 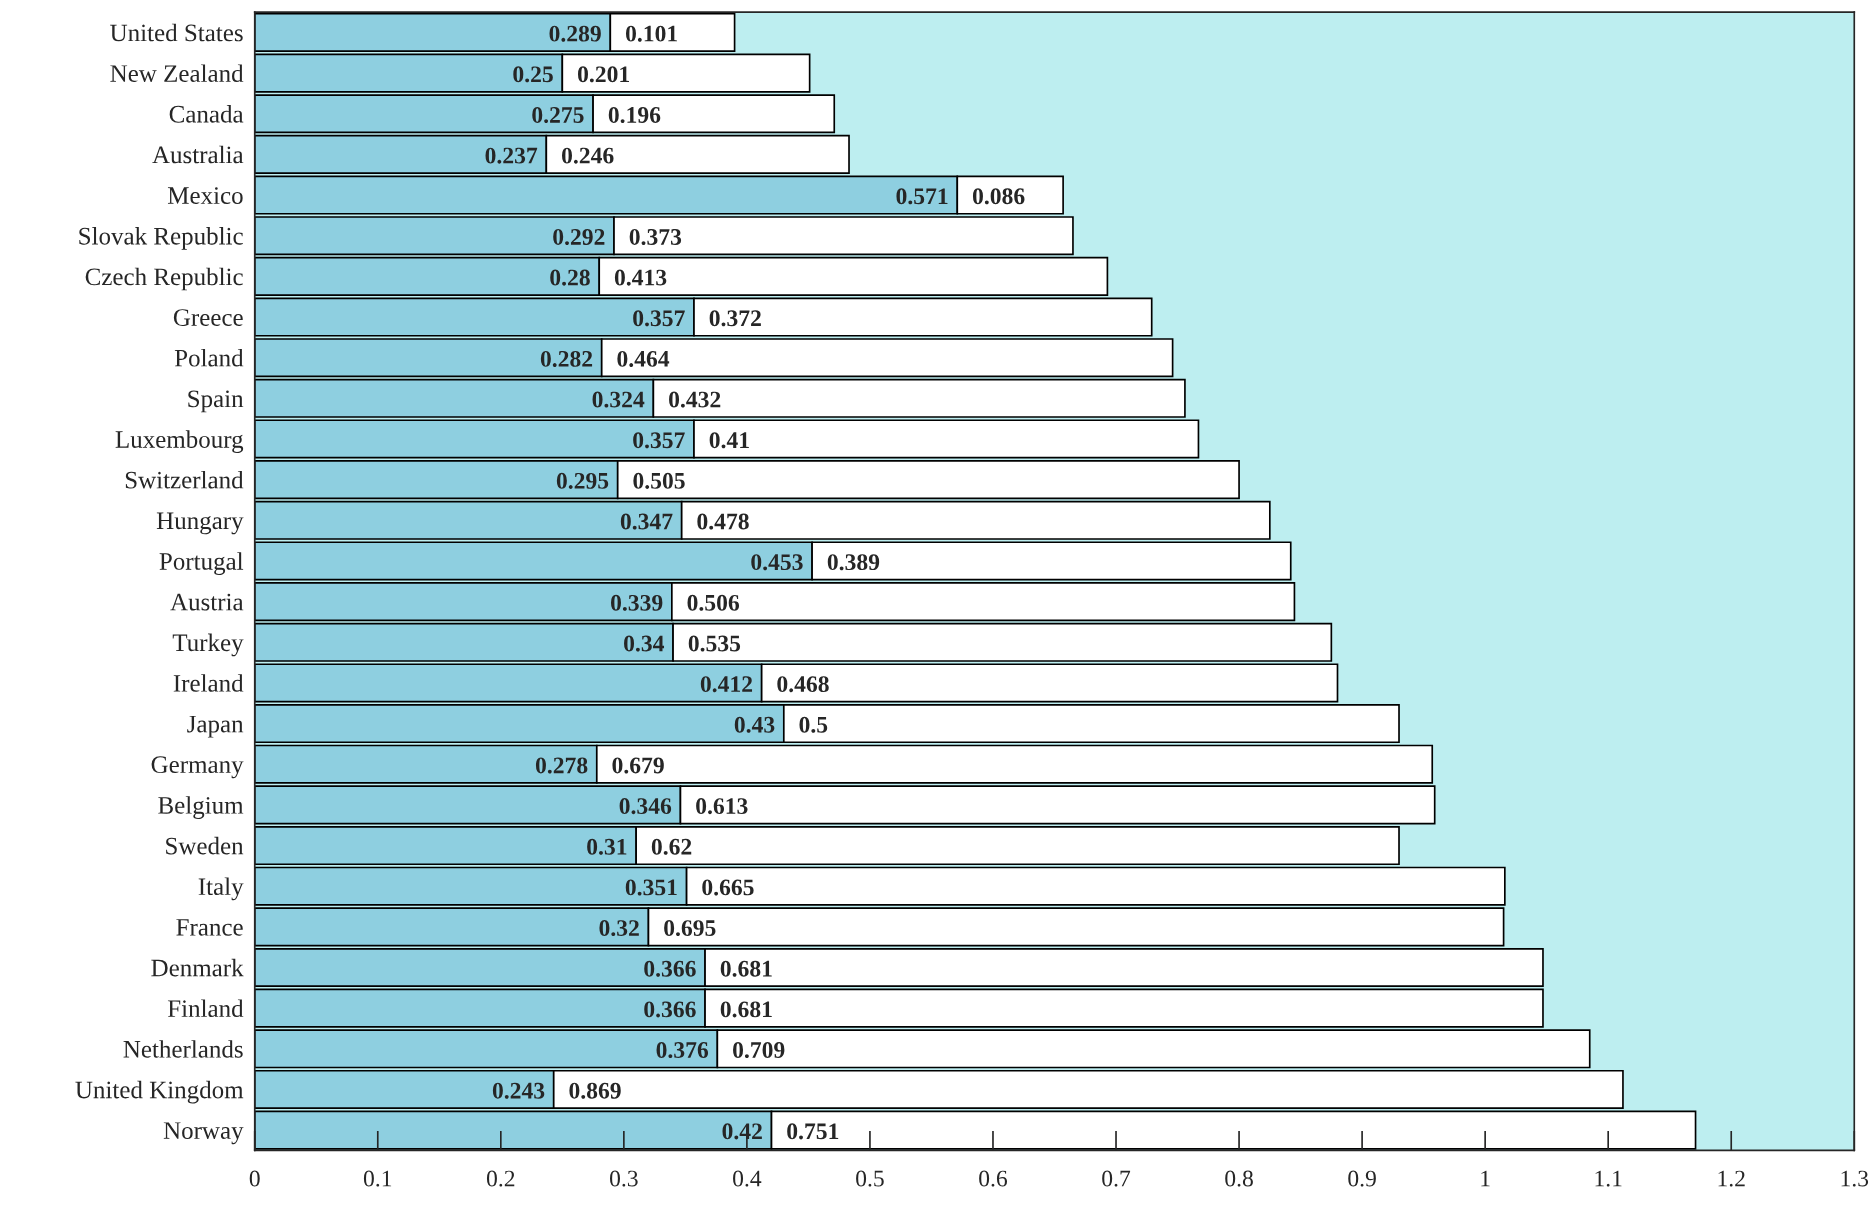 I want to click on data-label: 0.389, so click(x=853, y=562).